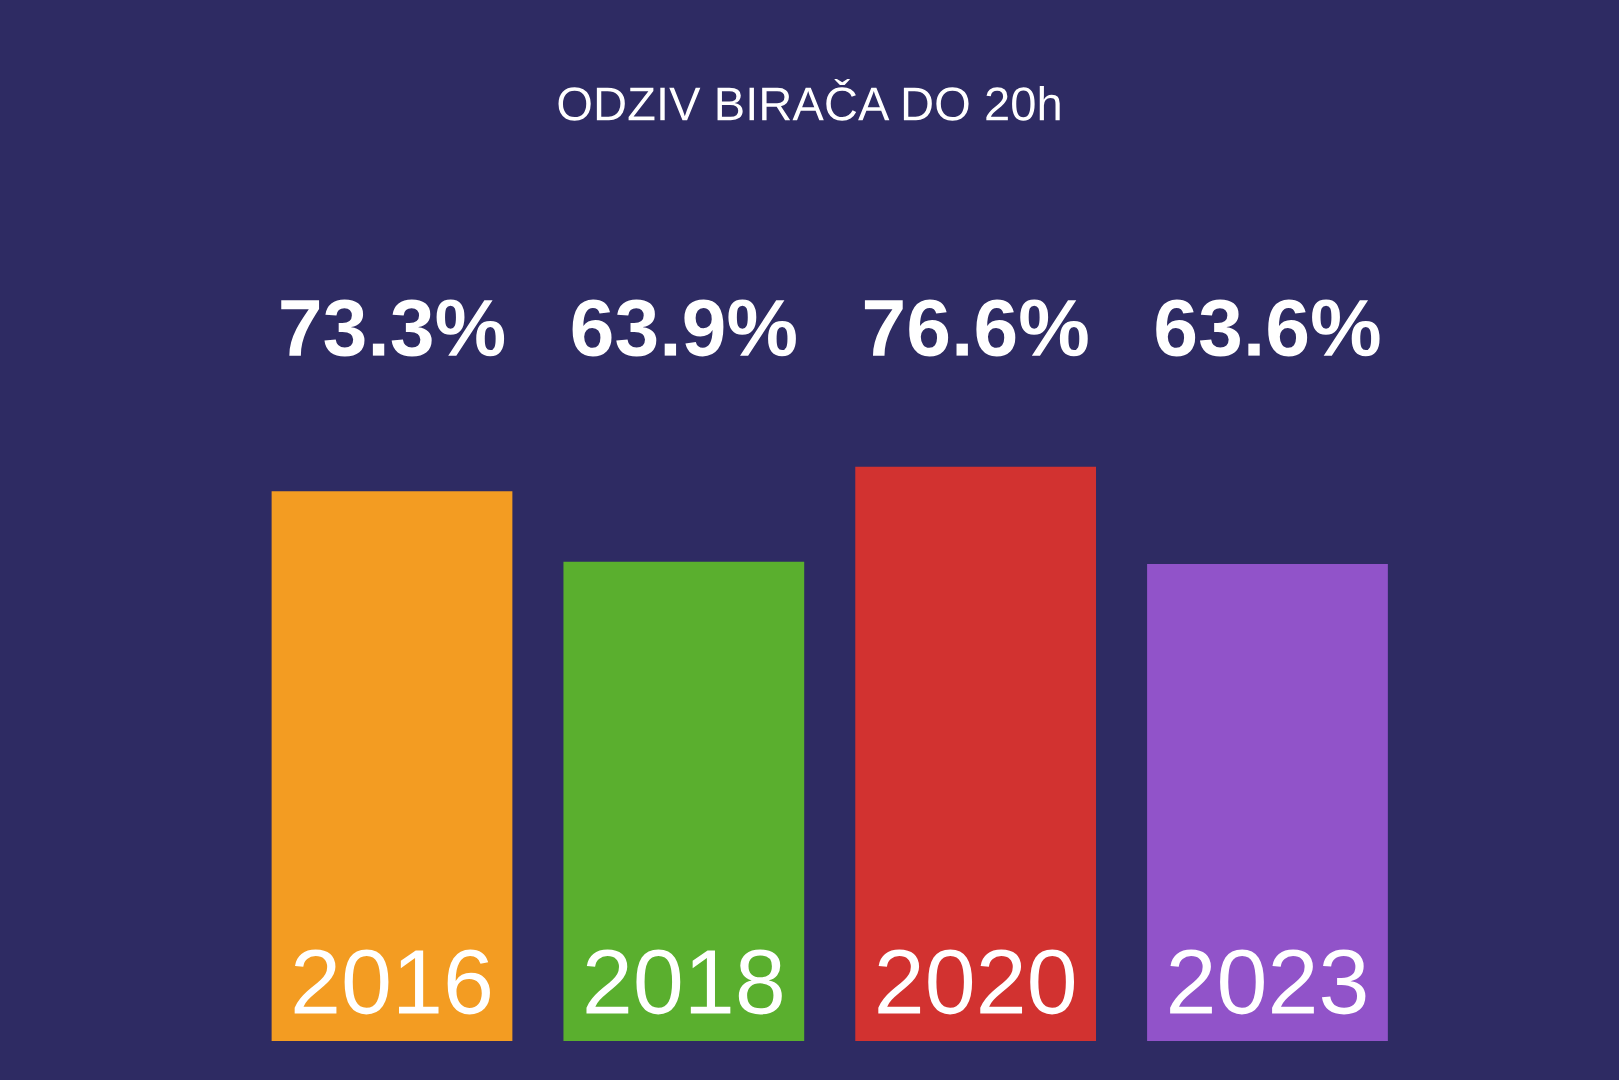 The image size is (1619, 1080). What do you see at coordinates (1268, 982) in the screenshot?
I see `x-tick-label: 2023` at bounding box center [1268, 982].